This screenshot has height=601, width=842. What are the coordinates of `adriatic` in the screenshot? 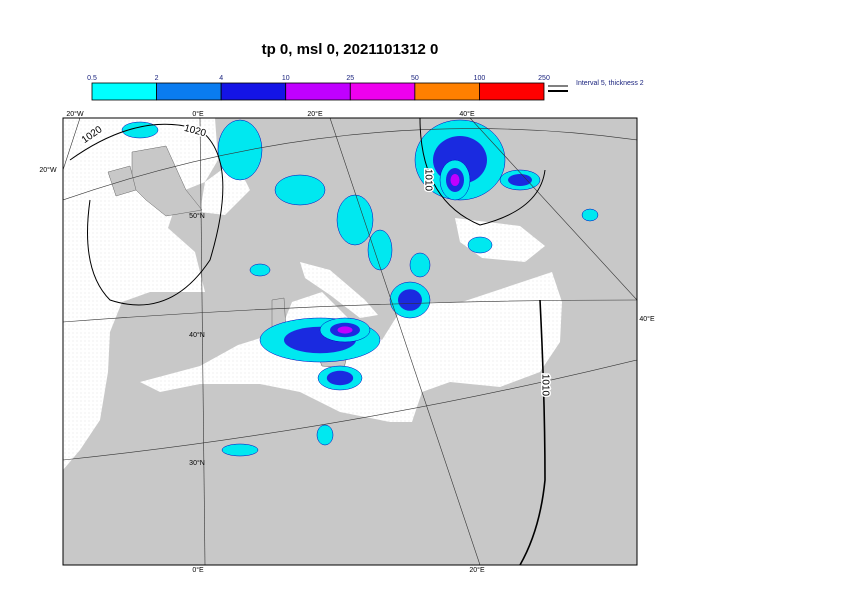 It's located at (339, 290).